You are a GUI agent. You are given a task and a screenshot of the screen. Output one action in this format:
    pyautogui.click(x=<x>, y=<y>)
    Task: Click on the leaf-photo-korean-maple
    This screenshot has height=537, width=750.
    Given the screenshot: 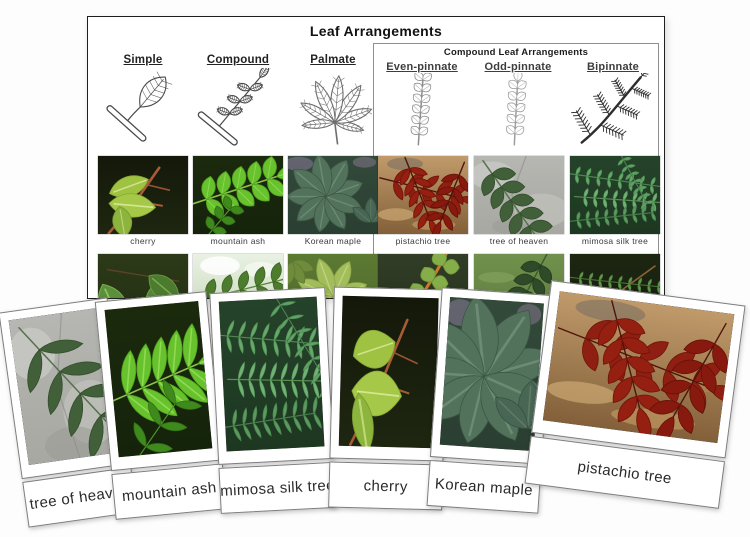 What is the action you would take?
    pyautogui.click(x=333, y=195)
    